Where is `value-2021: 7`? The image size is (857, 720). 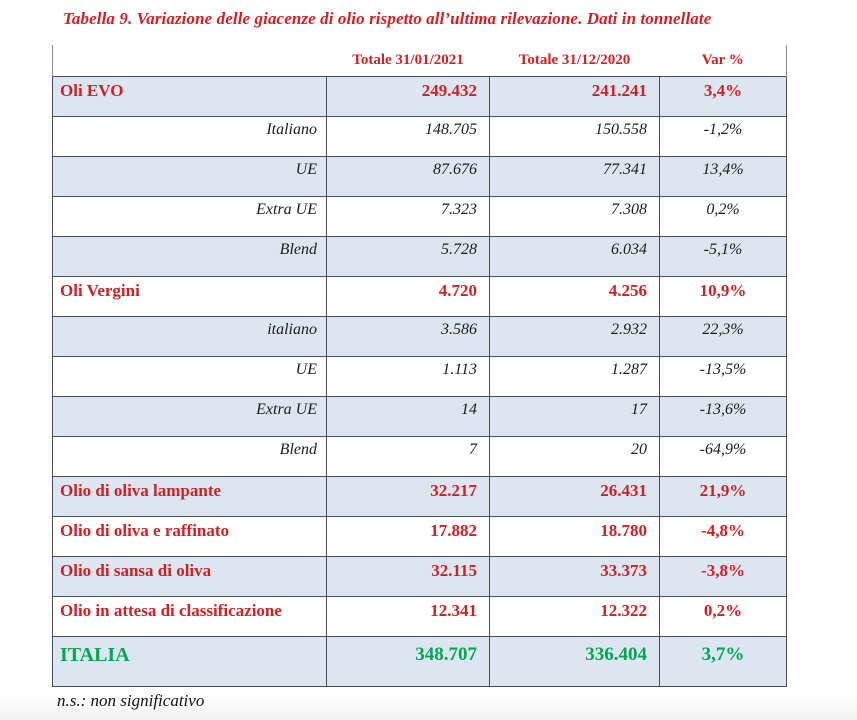
value-2021: 7 is located at coordinates (408, 456).